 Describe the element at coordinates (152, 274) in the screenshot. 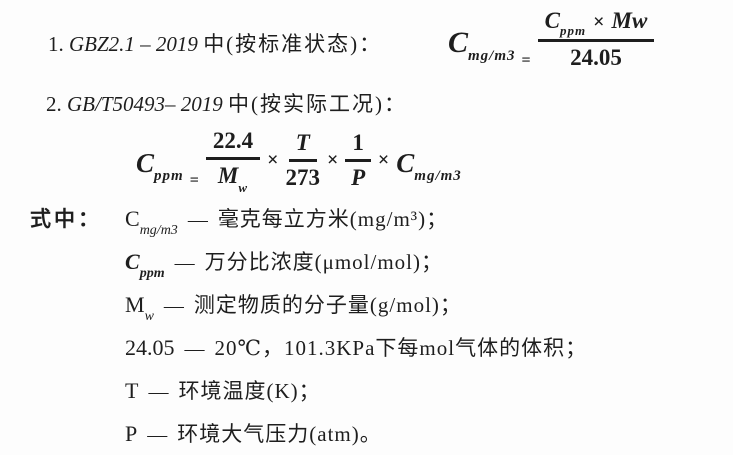

I see `symbol-subscript: ppm` at that location.